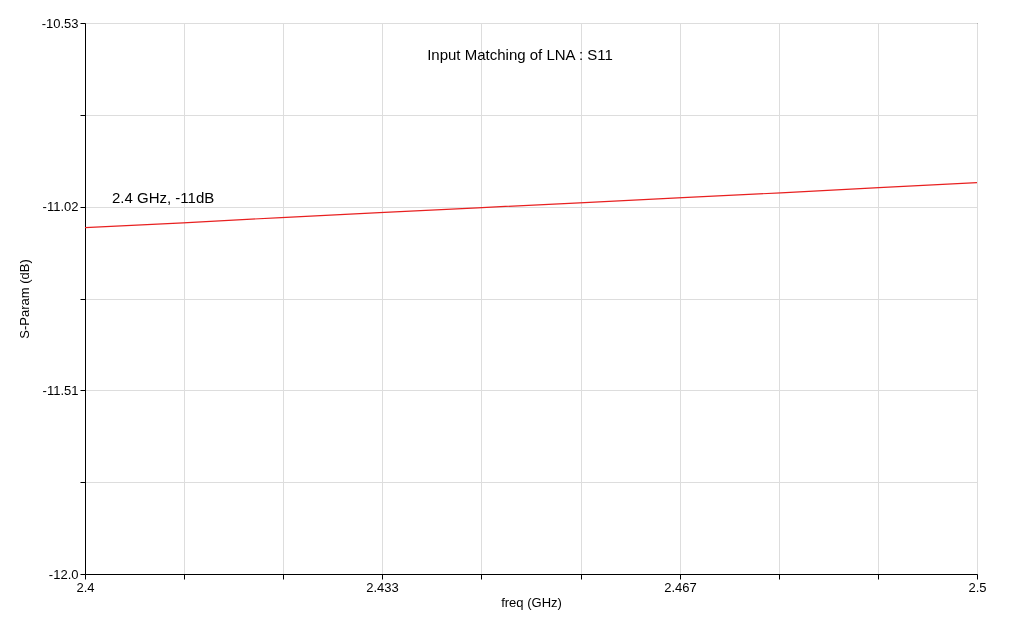 The image size is (1021, 628). Describe the element at coordinates (531, 205) in the screenshot. I see `line-series` at that location.